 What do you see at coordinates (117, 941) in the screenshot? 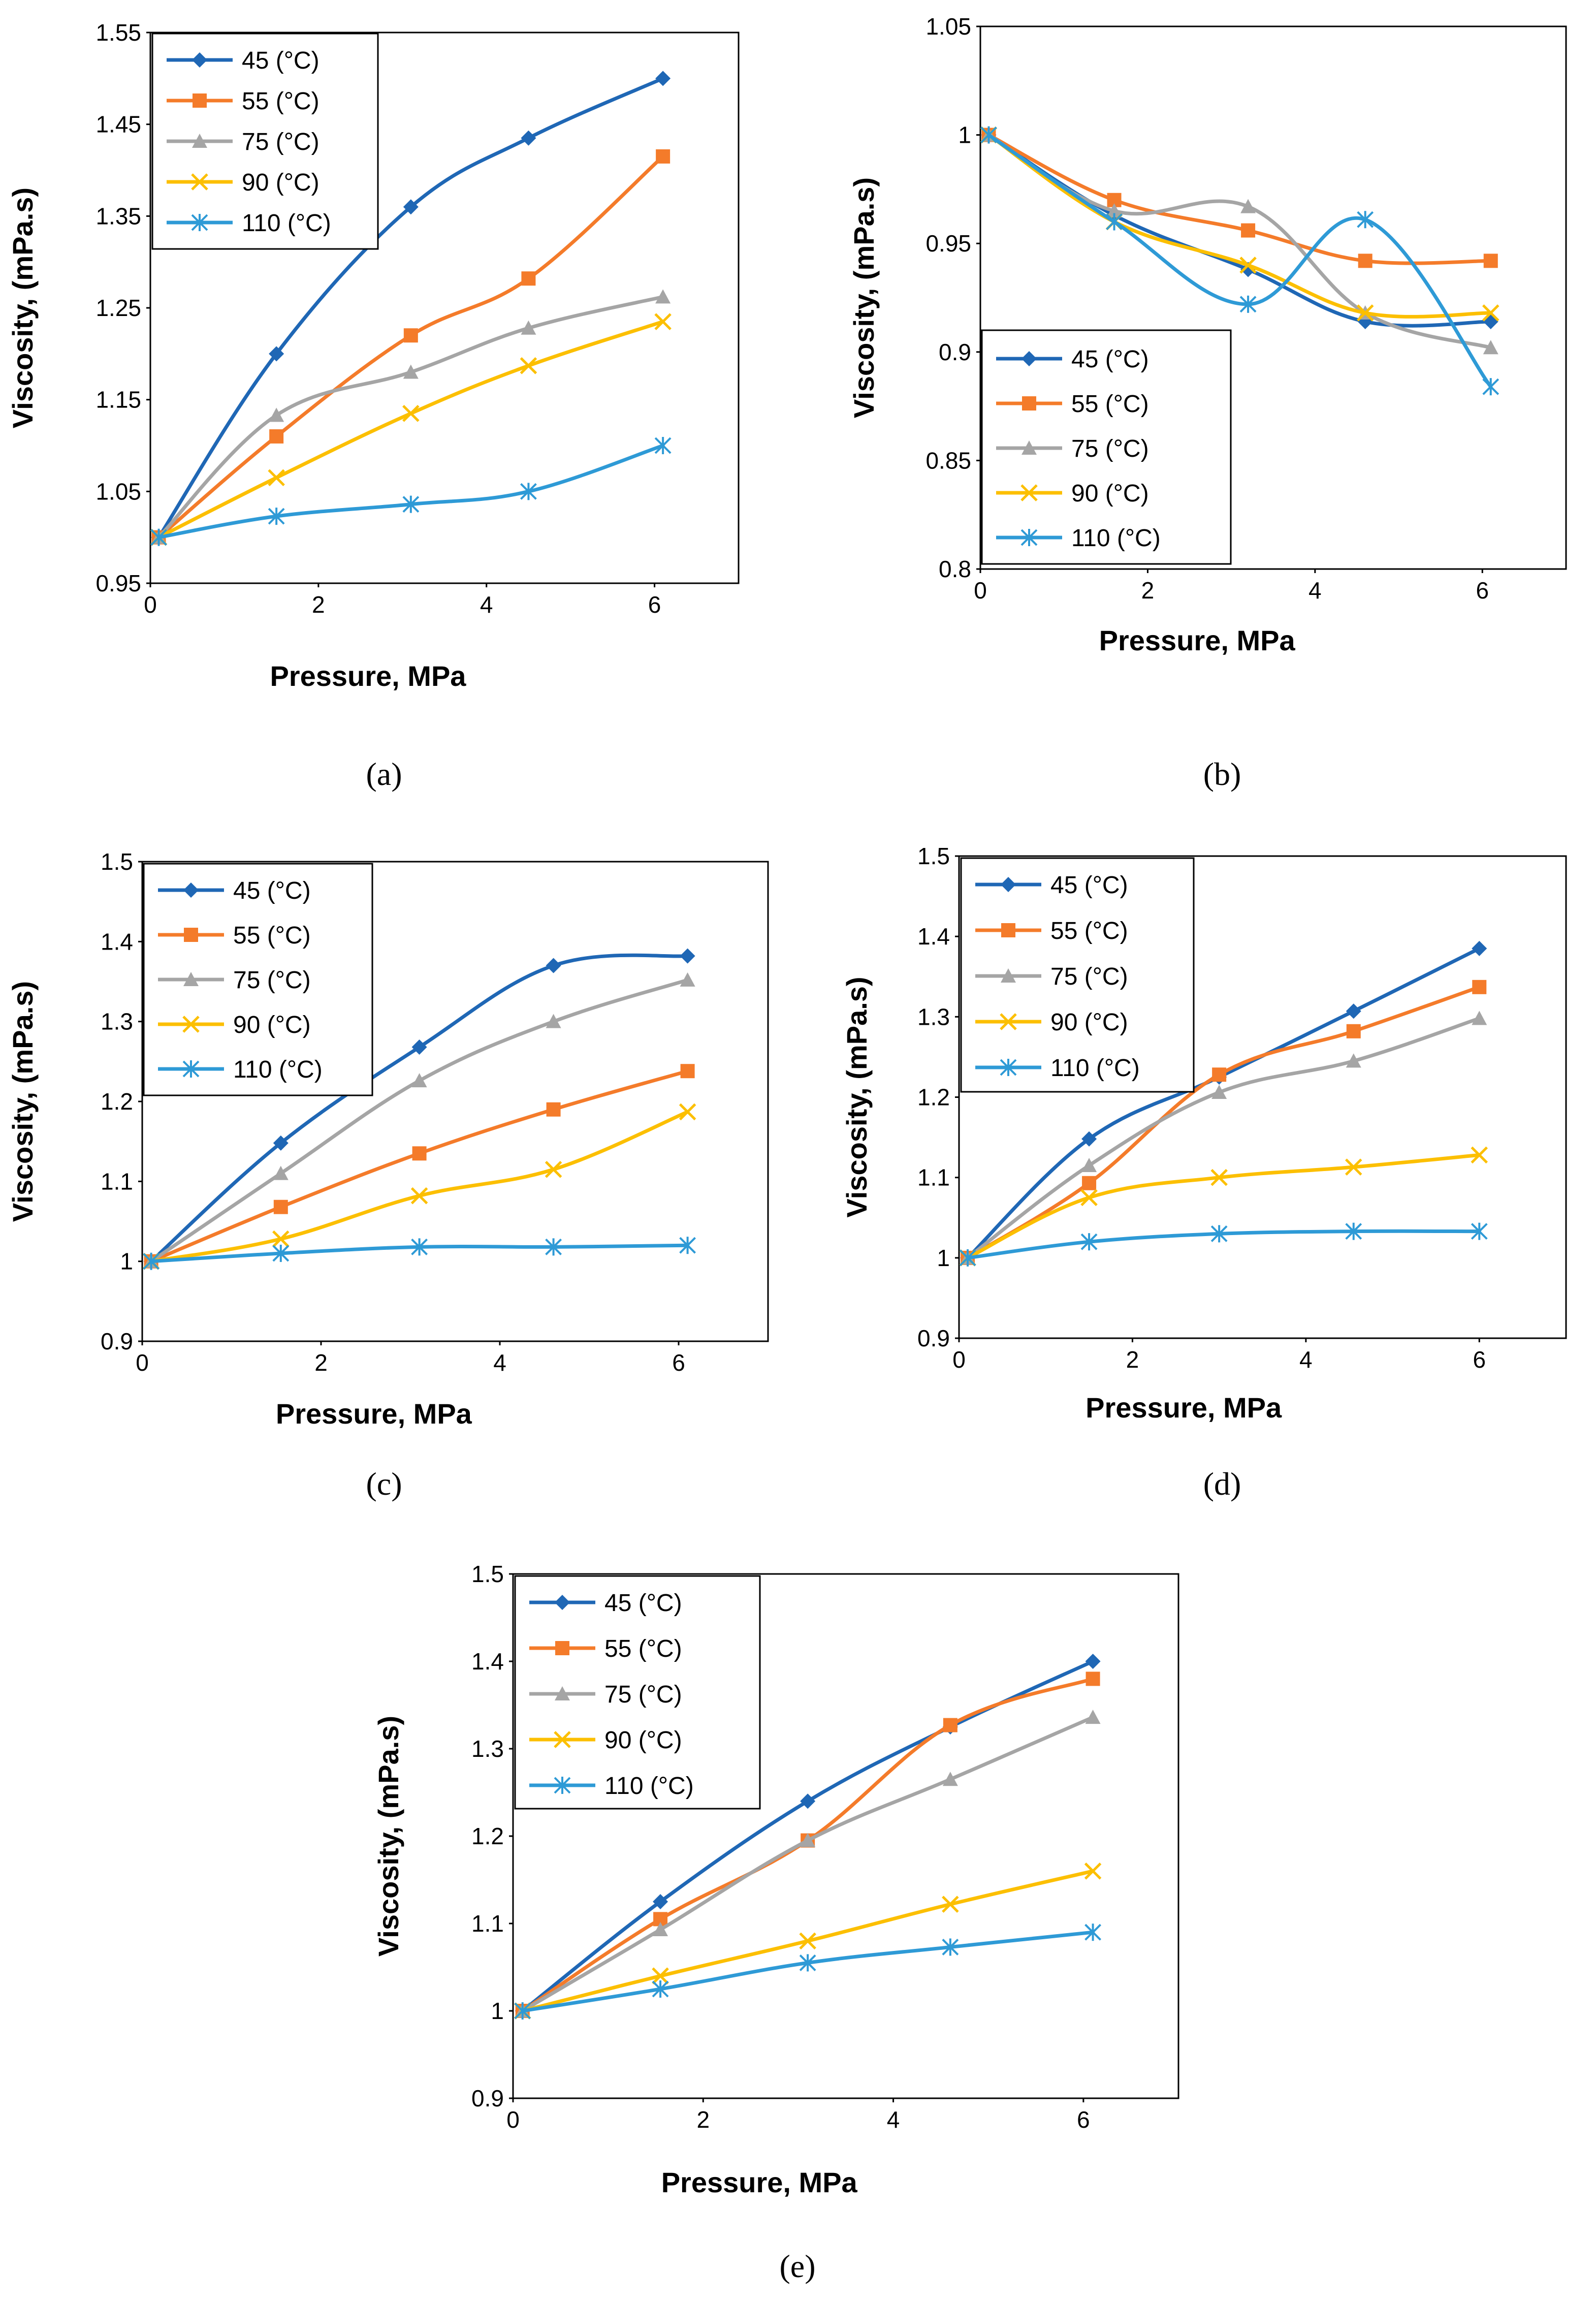
I see `y-tick-label: 1.4` at bounding box center [117, 941].